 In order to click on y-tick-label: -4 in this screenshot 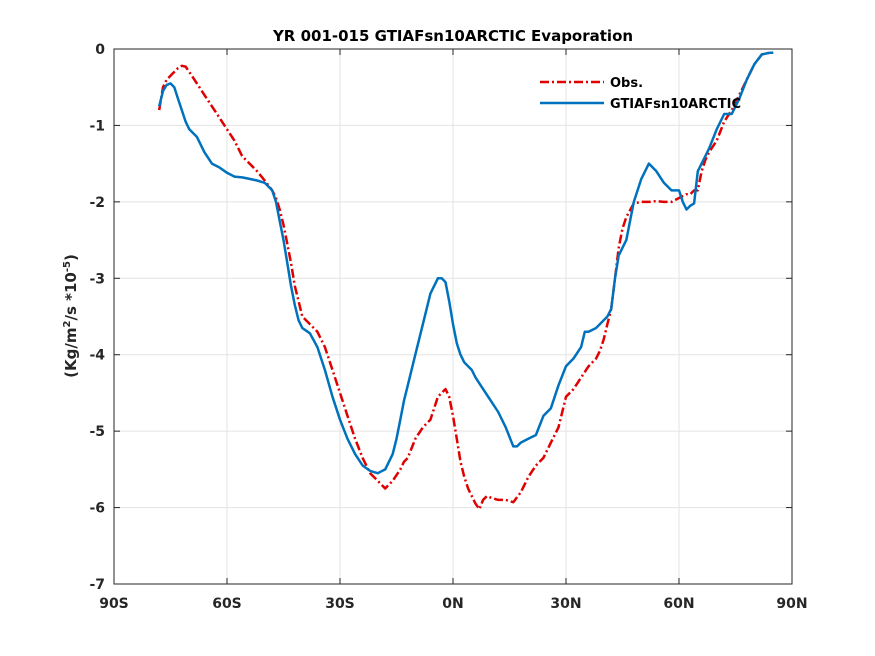, I will do `click(97, 356)`.